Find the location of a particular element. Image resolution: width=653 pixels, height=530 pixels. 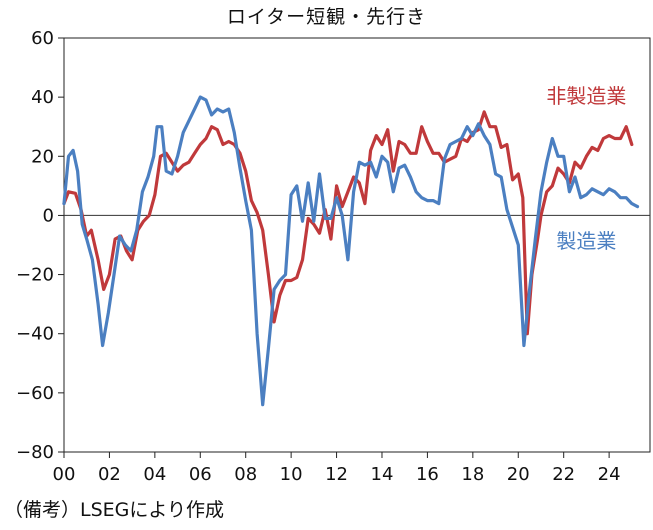

x-tick-label: 12 is located at coordinates (336, 474).